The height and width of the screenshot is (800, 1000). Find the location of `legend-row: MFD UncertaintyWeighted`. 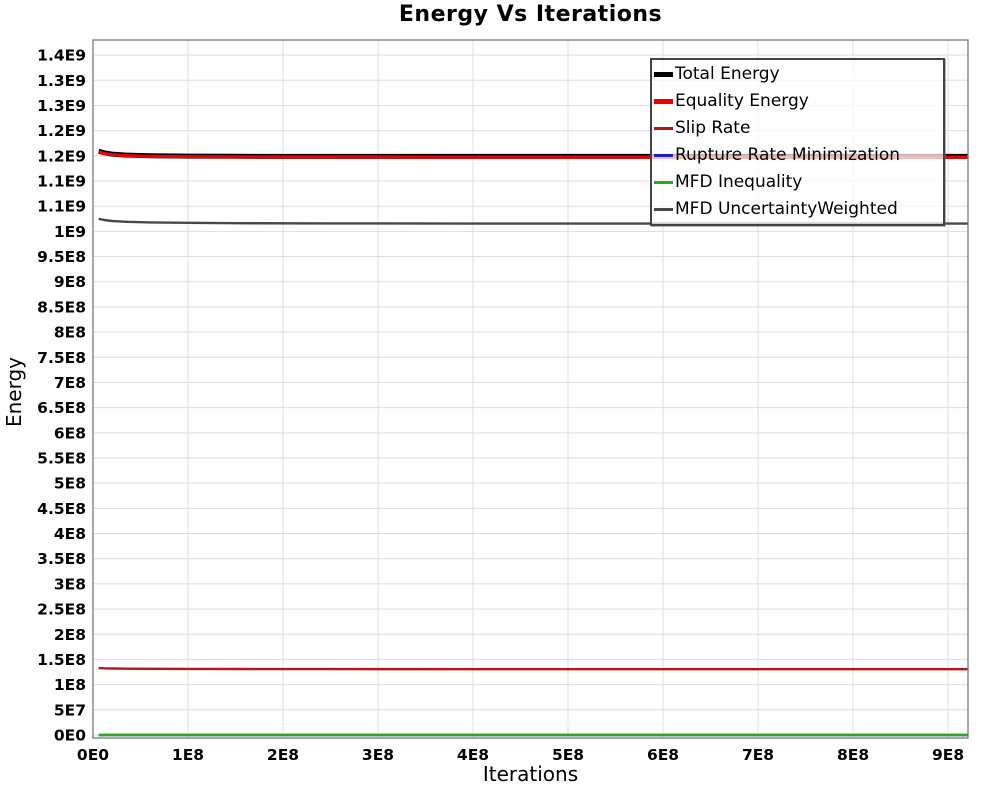

legend-row: MFD UncertaintyWeighted is located at coordinates (797, 210).